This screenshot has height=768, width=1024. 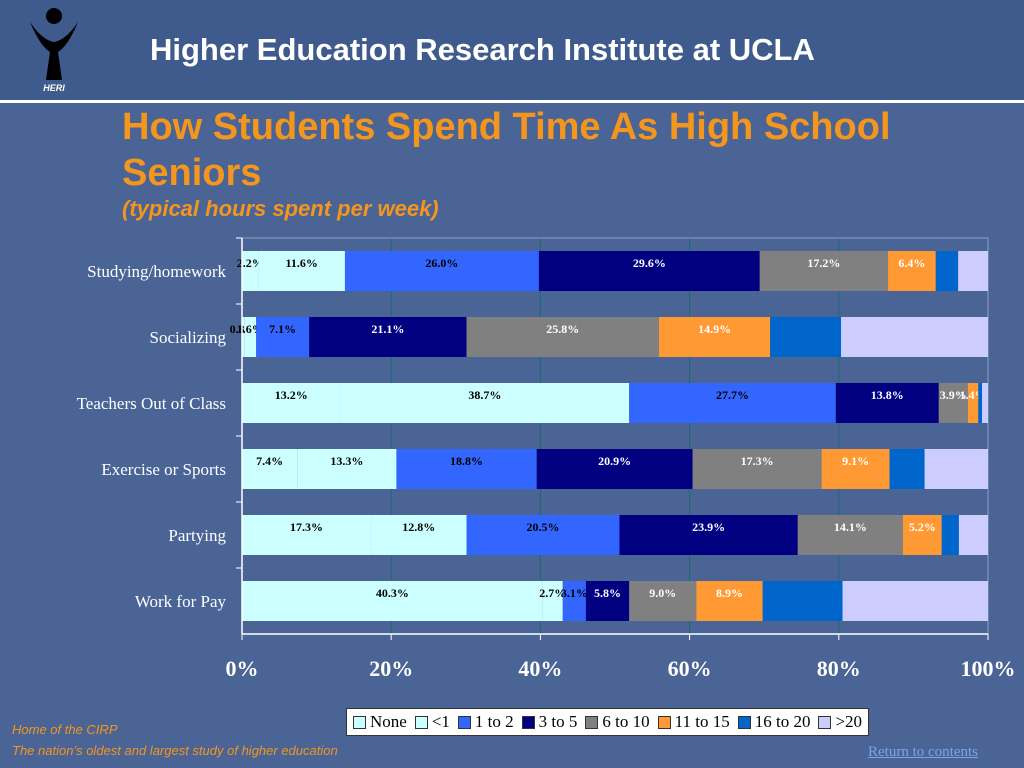 I want to click on category-label: Socializing, so click(x=188, y=337).